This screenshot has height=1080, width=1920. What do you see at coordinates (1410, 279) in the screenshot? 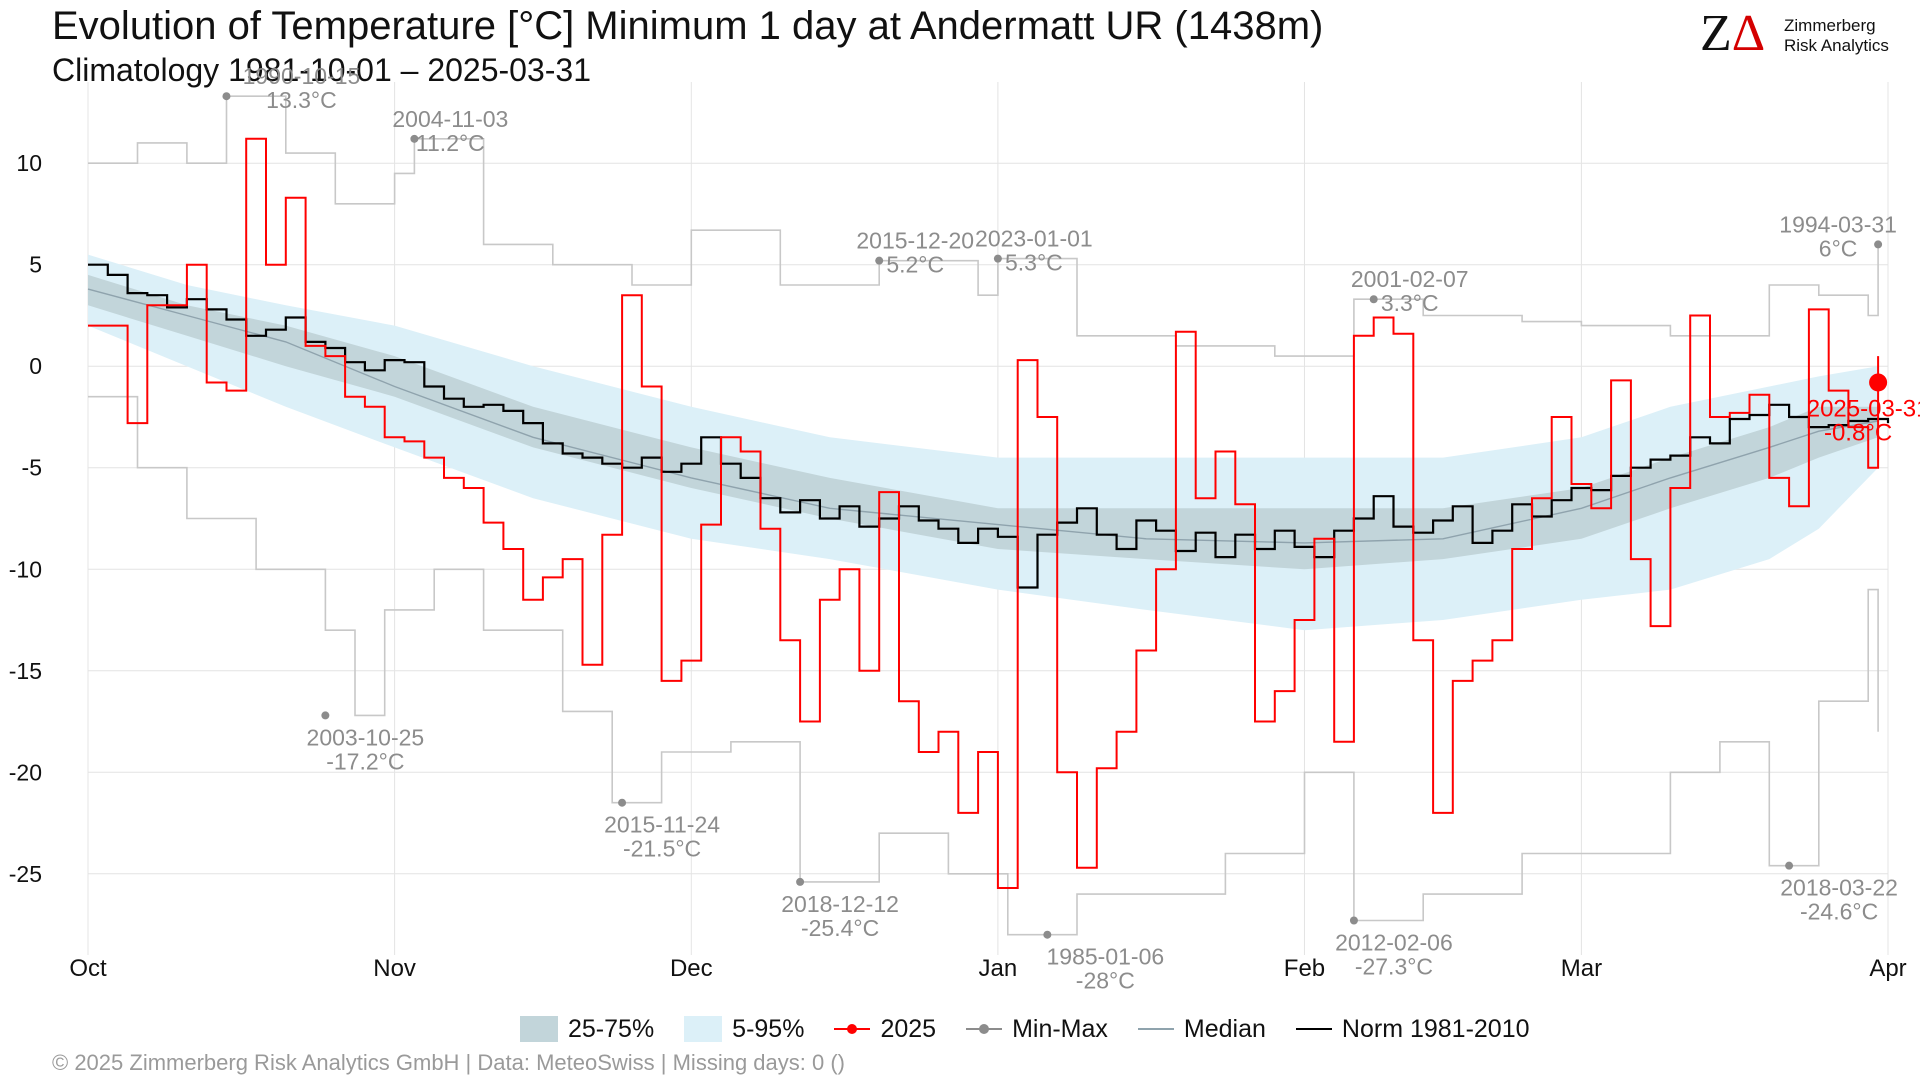
I see `max-record-date: 2001-02-07` at bounding box center [1410, 279].